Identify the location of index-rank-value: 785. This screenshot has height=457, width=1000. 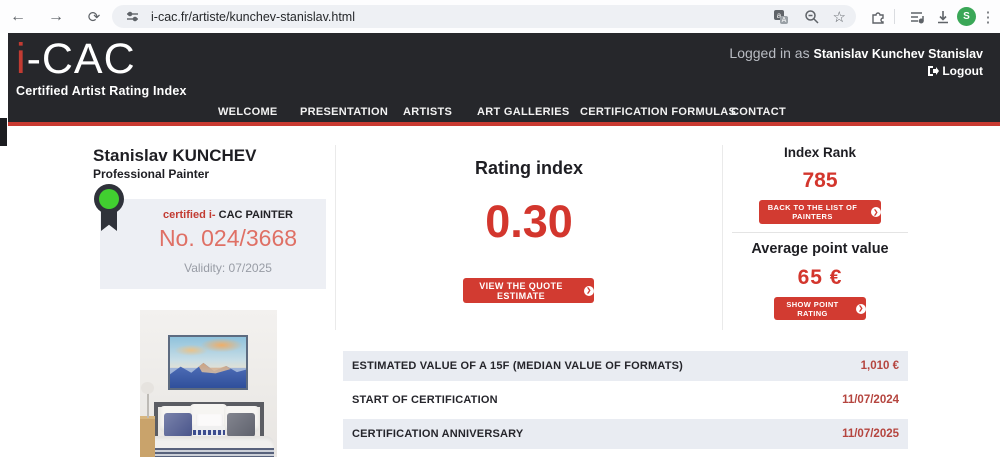
(820, 180).